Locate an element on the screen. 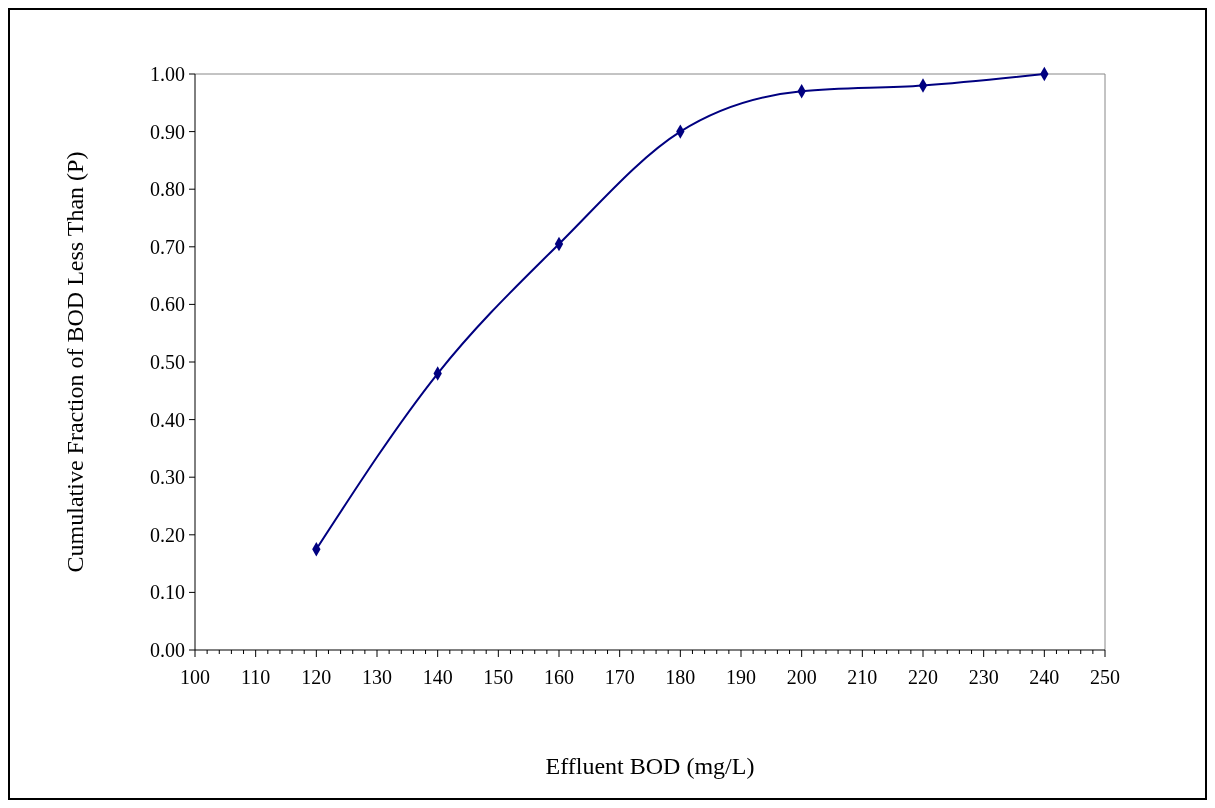 This screenshot has height=808, width=1215. y-axis-title: Cumulative Fraction of BOD Less Than (P) is located at coordinates (75, 362).